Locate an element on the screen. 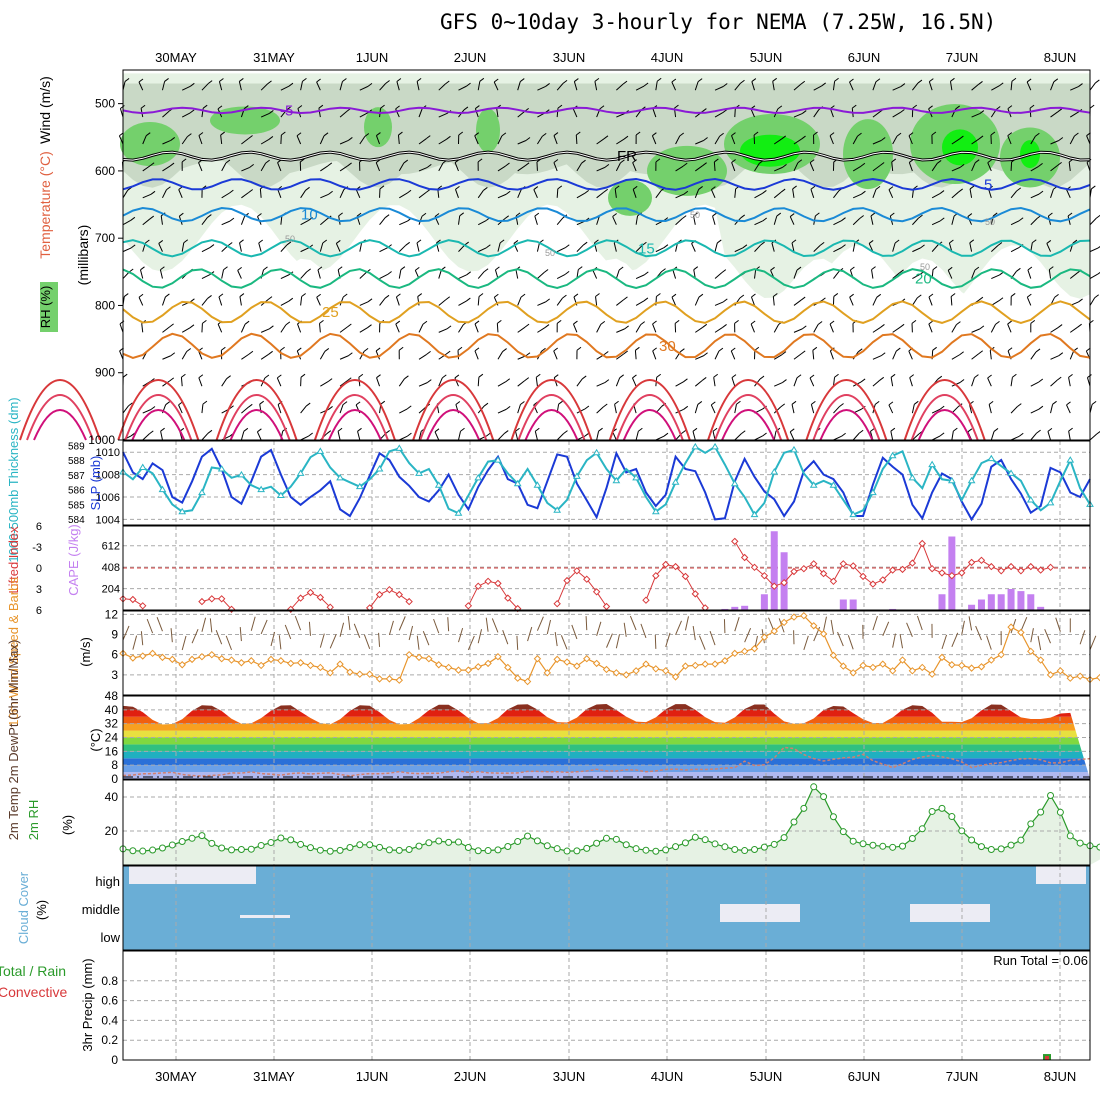 This screenshot has width=1100, height=1100. cape-axis-label: CAPE (J/kg) is located at coordinates (73, 560).